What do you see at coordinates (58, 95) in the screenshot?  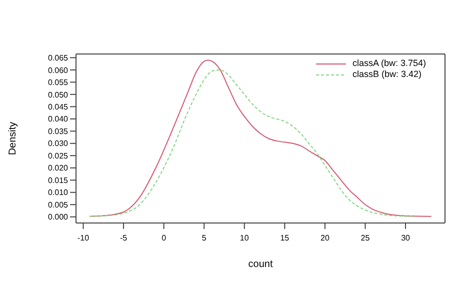 I see `y-tick-label: 0.050` at bounding box center [58, 95].